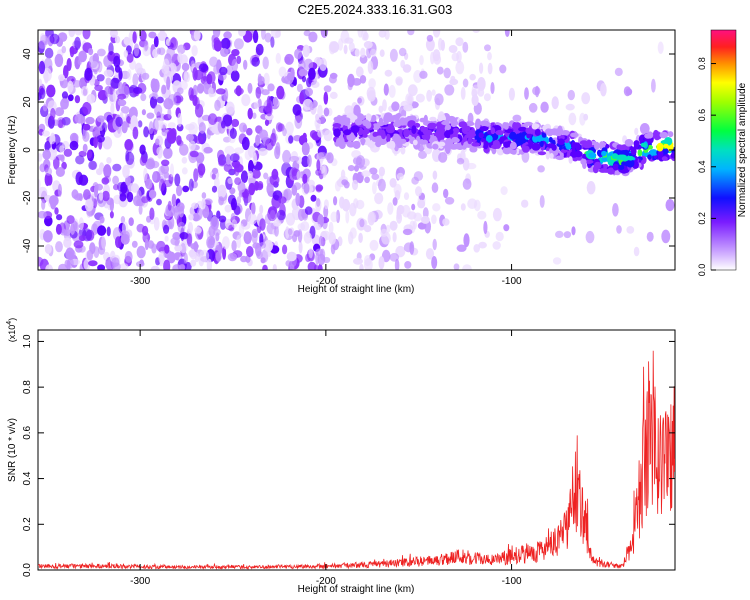 This screenshot has width=750, height=600. Describe the element at coordinates (27, 54) in the screenshot. I see `y-tick-label: 40` at that location.